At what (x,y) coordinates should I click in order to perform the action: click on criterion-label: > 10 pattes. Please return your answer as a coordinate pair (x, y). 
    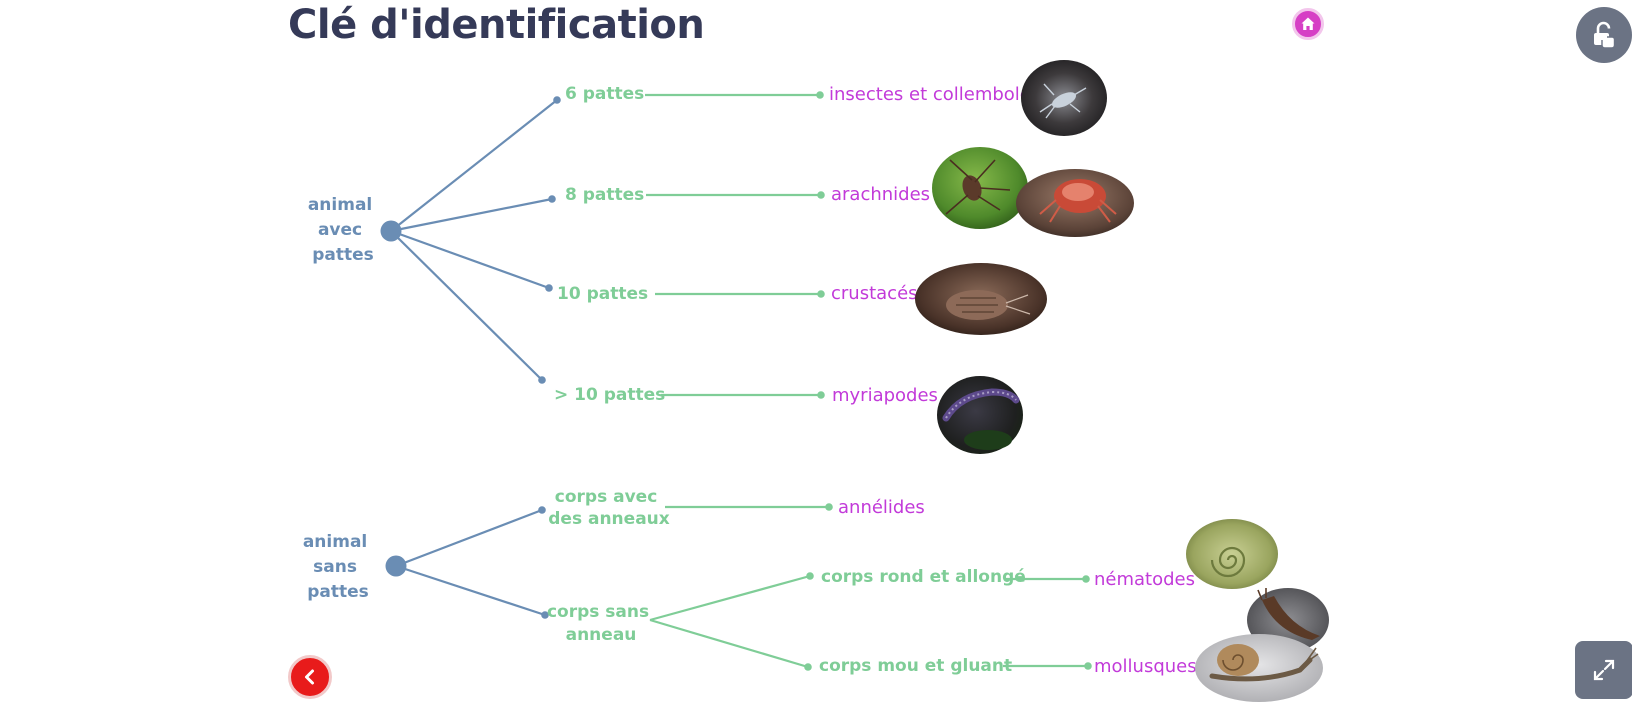
    Looking at the image, I should click on (609, 395).